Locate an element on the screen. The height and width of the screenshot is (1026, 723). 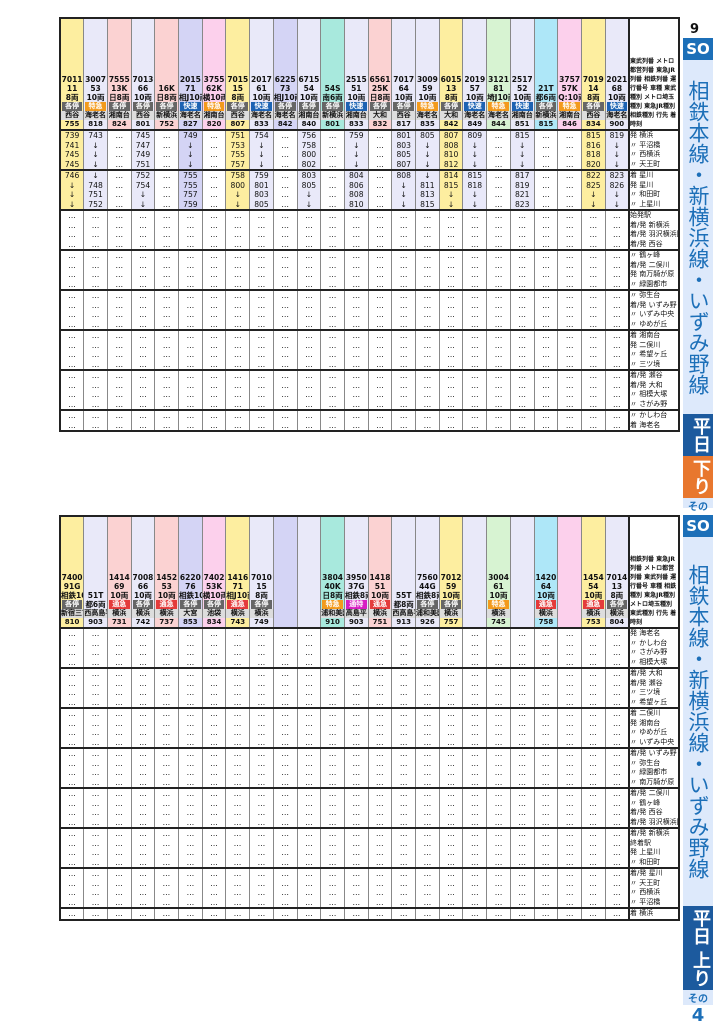
train-header: 740091G相鉄10両各停新宿三丁目810 is located at coordinates (72, 572).